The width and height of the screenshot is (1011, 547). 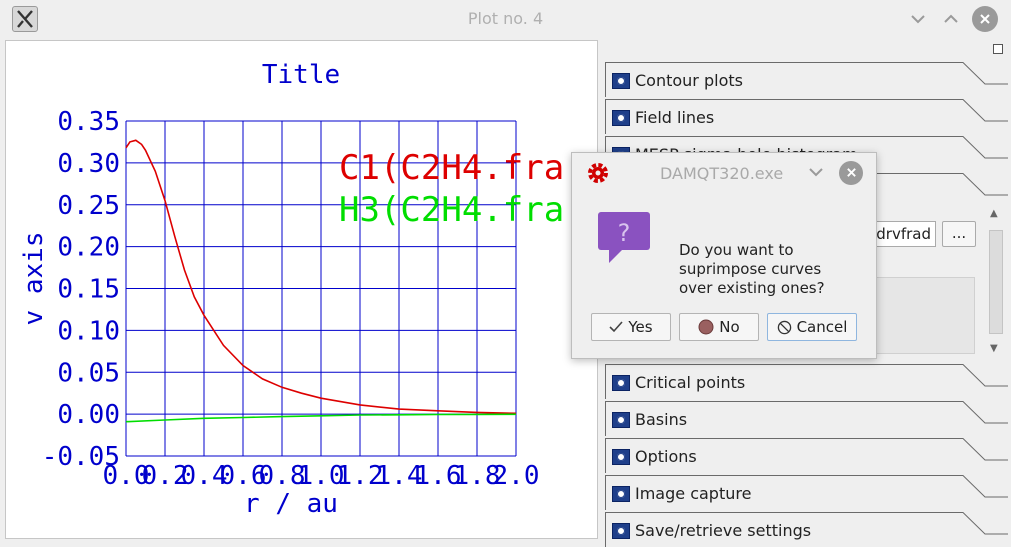 What do you see at coordinates (736, 250) in the screenshot?
I see `dialog-message-line: Do you want to` at bounding box center [736, 250].